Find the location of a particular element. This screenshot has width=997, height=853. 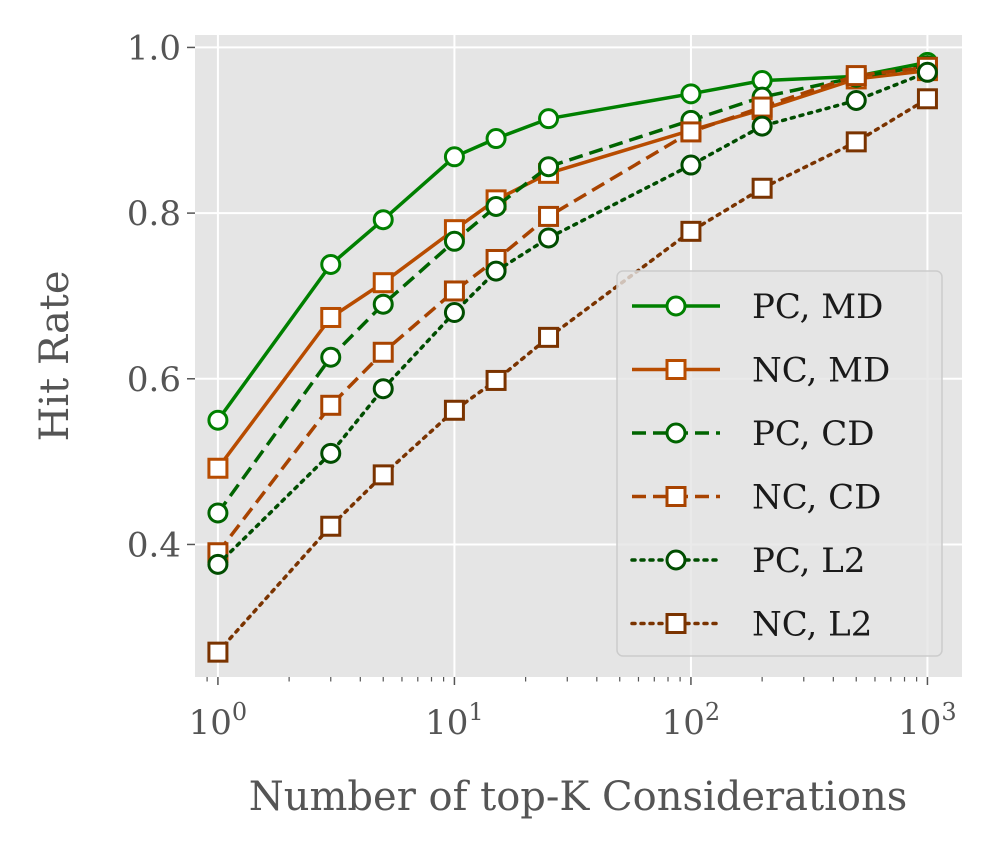

legend: PC, MD NC, MD PC, CD NC, CD PC, L2 NC, L2 is located at coordinates (779, 463).